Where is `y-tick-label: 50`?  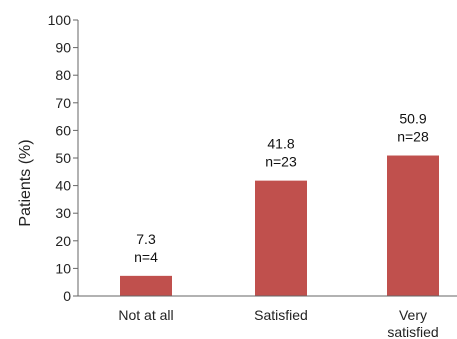 y-tick-label: 50 is located at coordinates (63, 158).